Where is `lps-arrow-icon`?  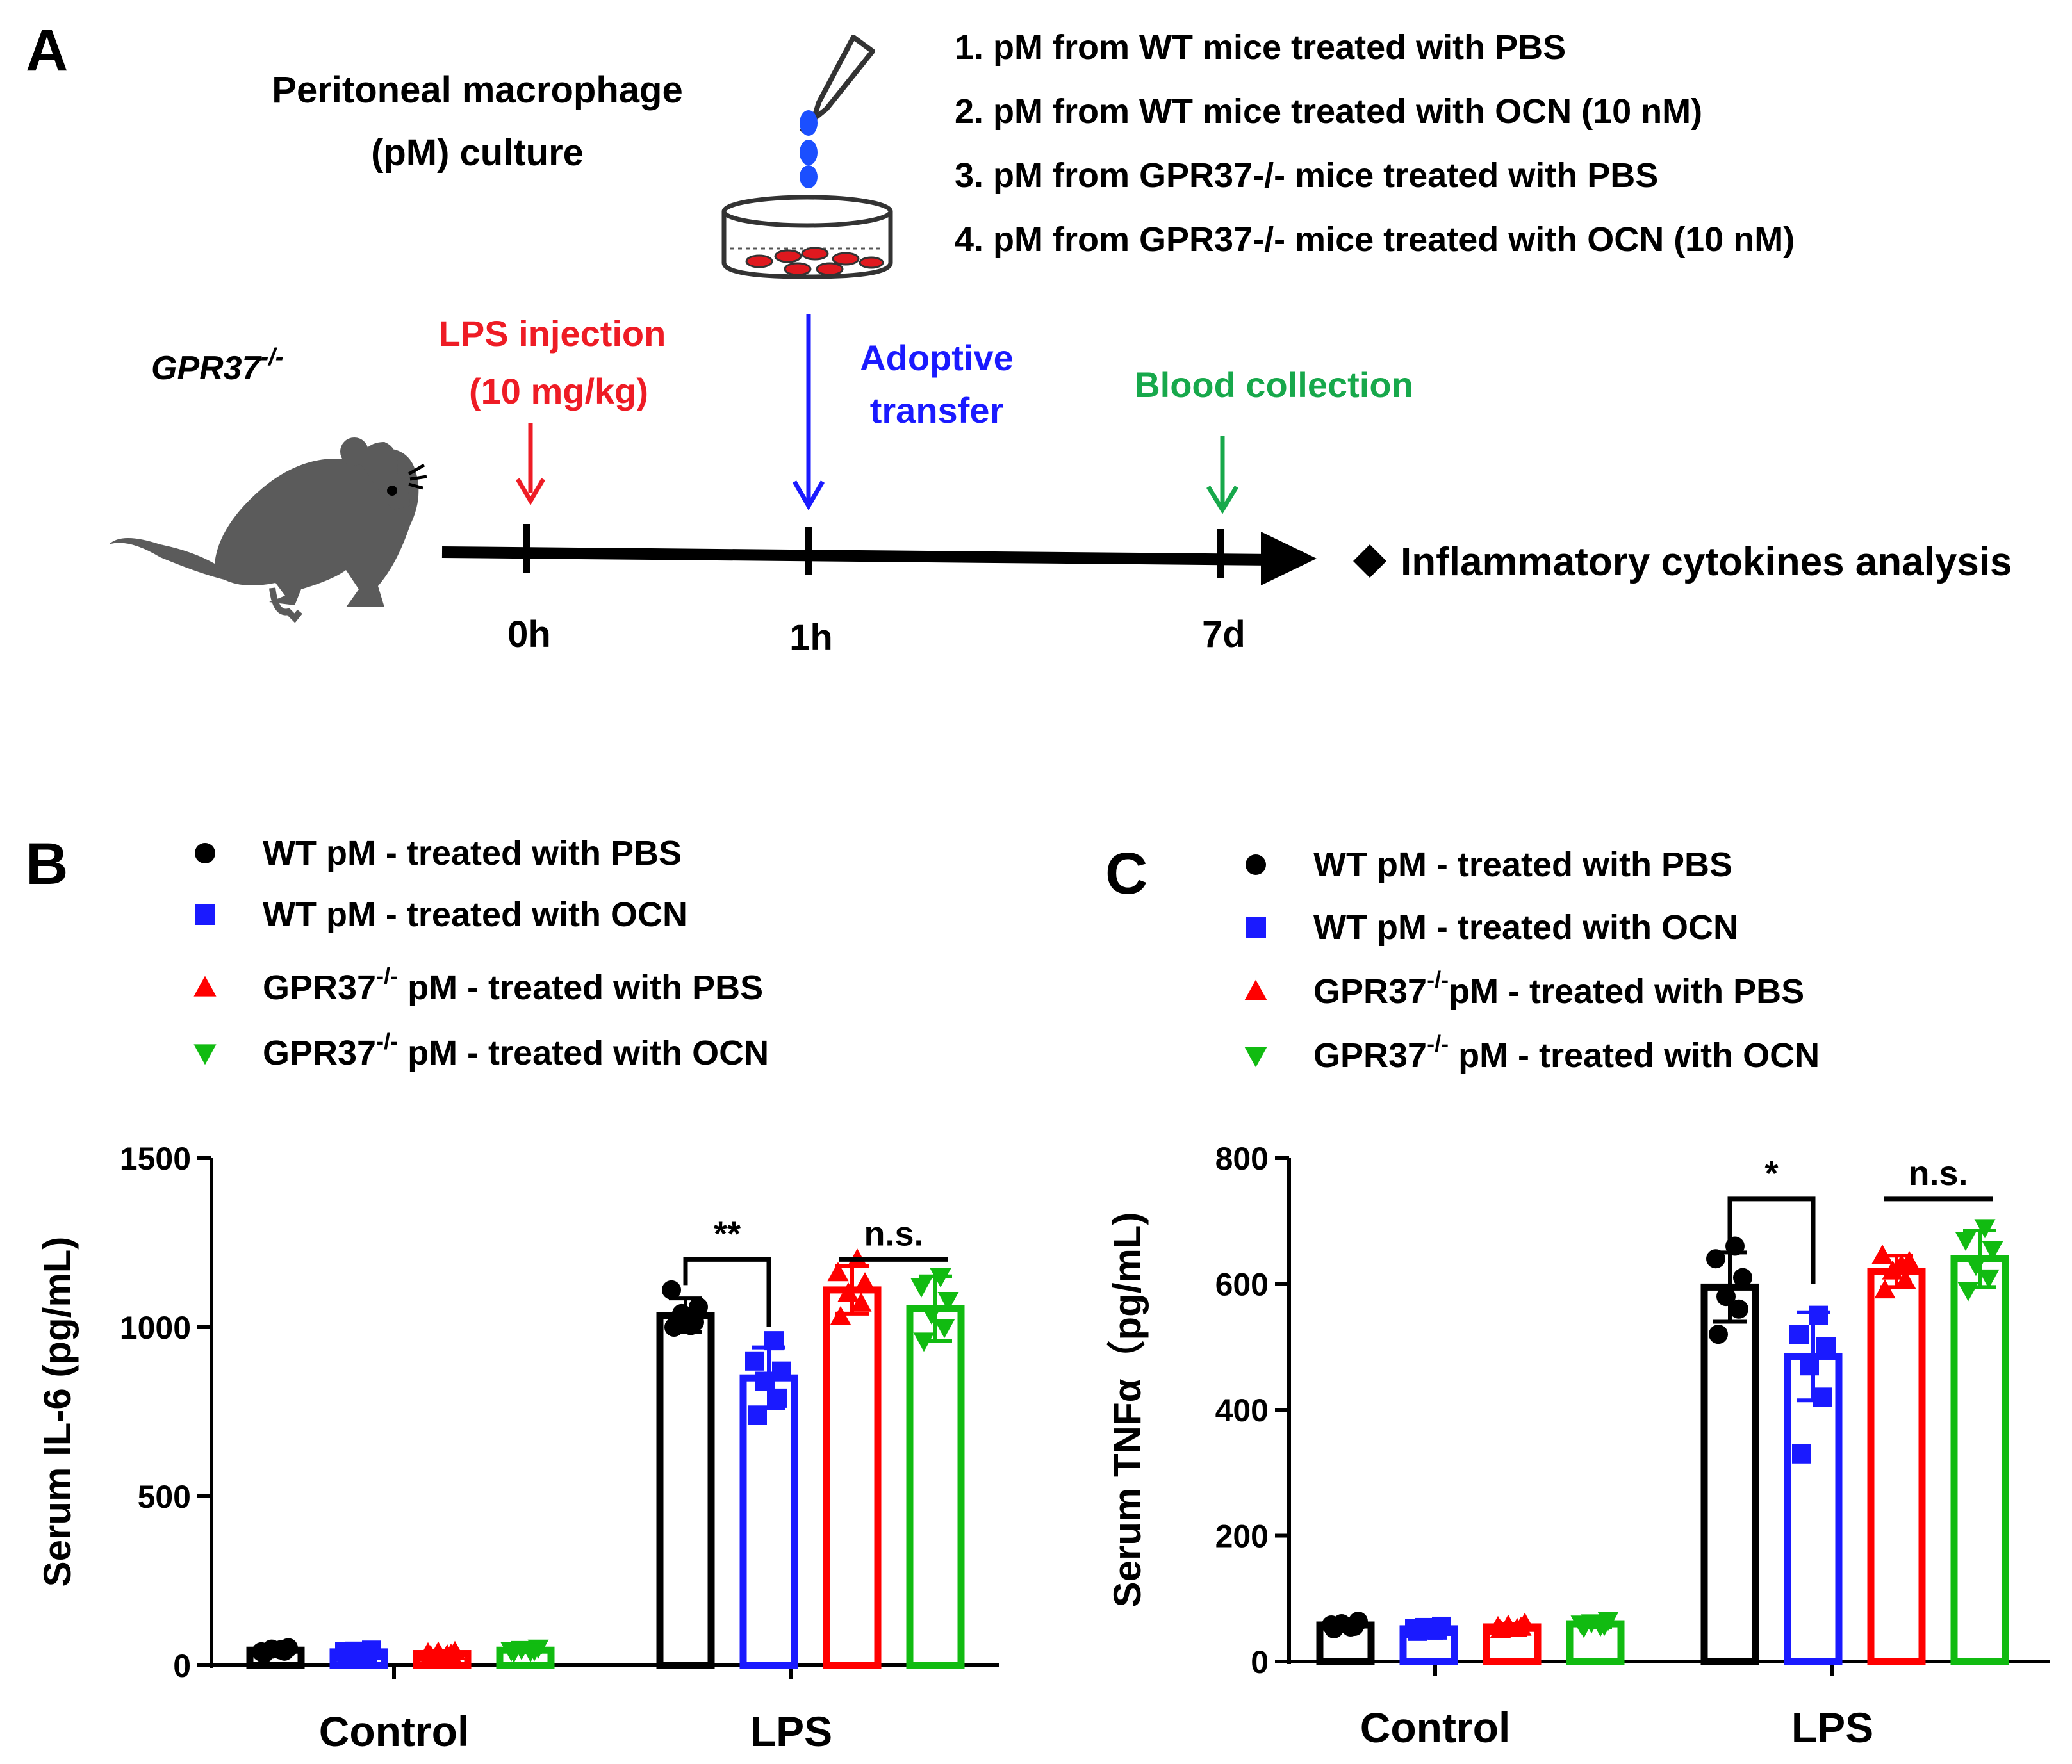 lps-arrow-icon is located at coordinates (530, 464).